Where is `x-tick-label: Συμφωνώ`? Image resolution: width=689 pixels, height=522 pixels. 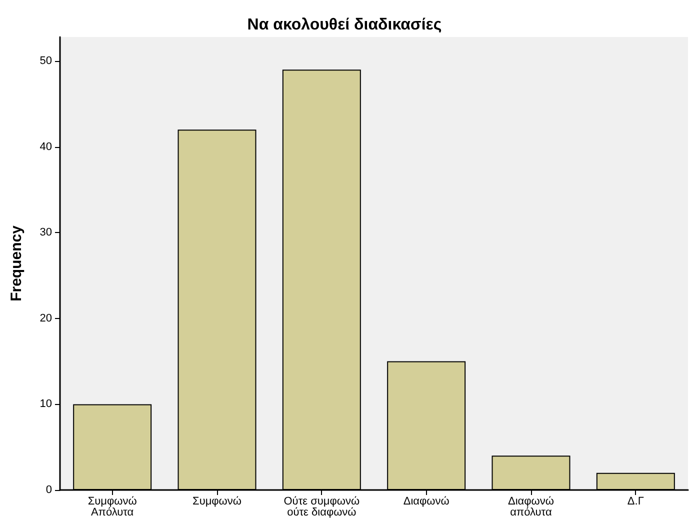 x-tick-label: Συμφωνώ is located at coordinates (217, 502).